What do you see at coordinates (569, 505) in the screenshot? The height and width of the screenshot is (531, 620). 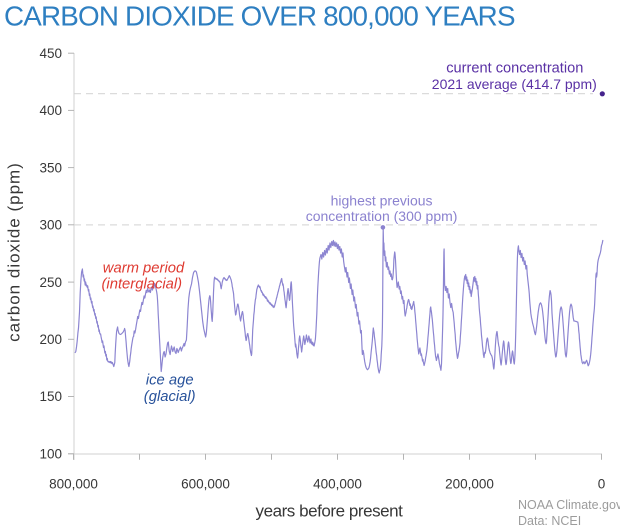 I see `svg-text: NOAA Climate.gov` at bounding box center [569, 505].